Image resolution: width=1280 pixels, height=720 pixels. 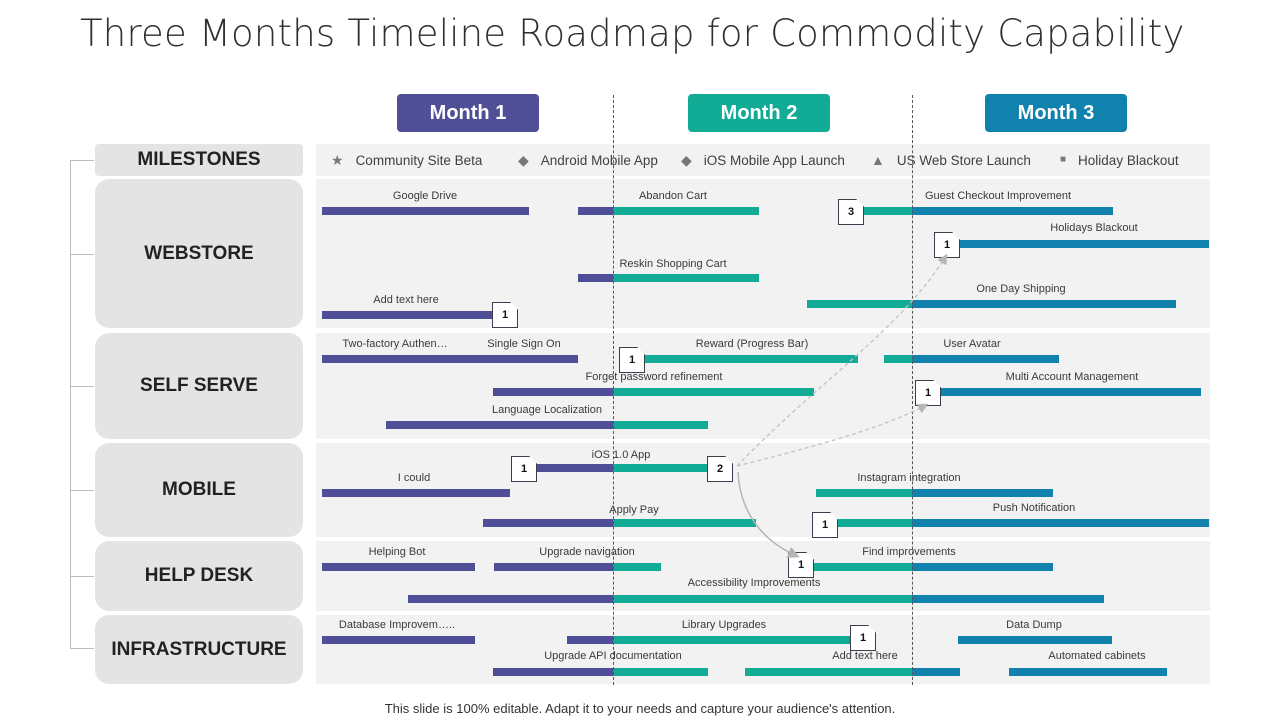 What do you see at coordinates (1072, 377) in the screenshot?
I see `task-label: Multi Account Management` at bounding box center [1072, 377].